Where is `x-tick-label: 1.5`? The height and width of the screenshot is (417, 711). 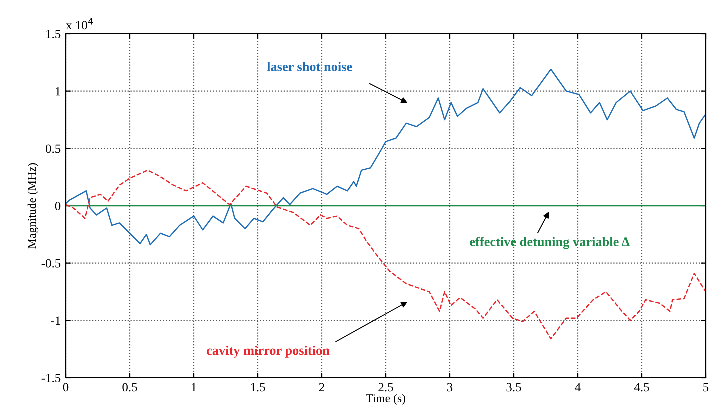 x-tick-label: 1.5 is located at coordinates (258, 387).